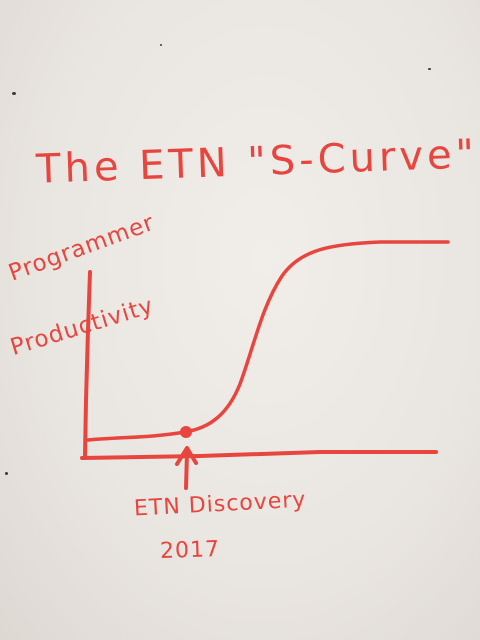  I want to click on x-axis-line, so click(259, 455).